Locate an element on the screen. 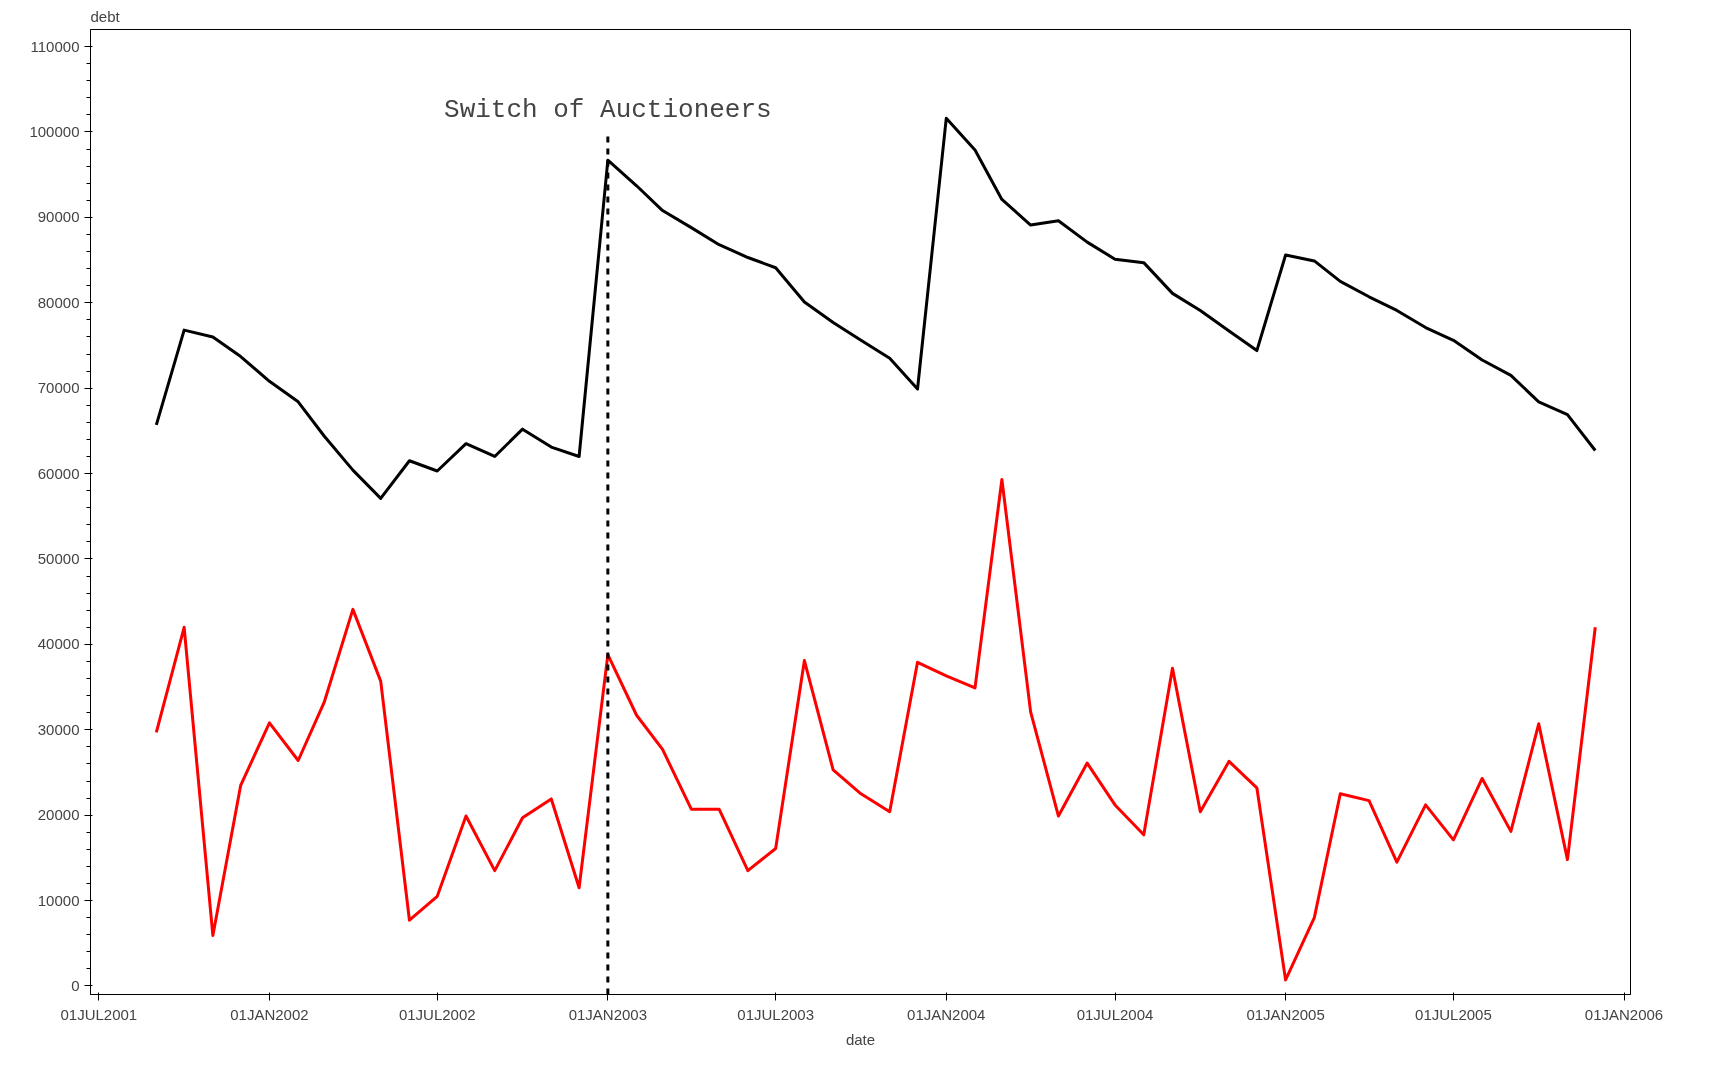 The image size is (1715, 1076). x-tick-label: 01JAN2003 is located at coordinates (608, 1014).